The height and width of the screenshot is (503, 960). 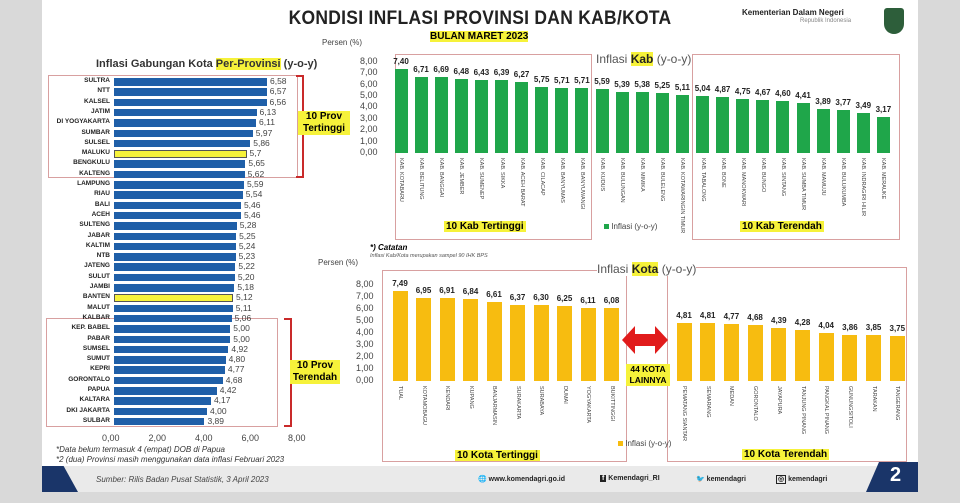 I want to click on kota-value: 6,11, so click(x=588, y=300).